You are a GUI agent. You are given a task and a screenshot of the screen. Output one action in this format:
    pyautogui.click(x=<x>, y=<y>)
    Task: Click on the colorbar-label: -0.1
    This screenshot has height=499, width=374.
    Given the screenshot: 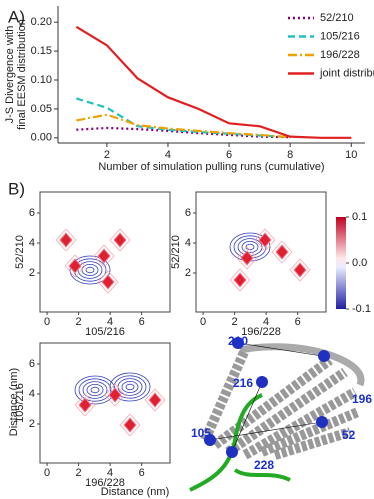 What is the action you would take?
    pyautogui.click(x=361, y=309)
    